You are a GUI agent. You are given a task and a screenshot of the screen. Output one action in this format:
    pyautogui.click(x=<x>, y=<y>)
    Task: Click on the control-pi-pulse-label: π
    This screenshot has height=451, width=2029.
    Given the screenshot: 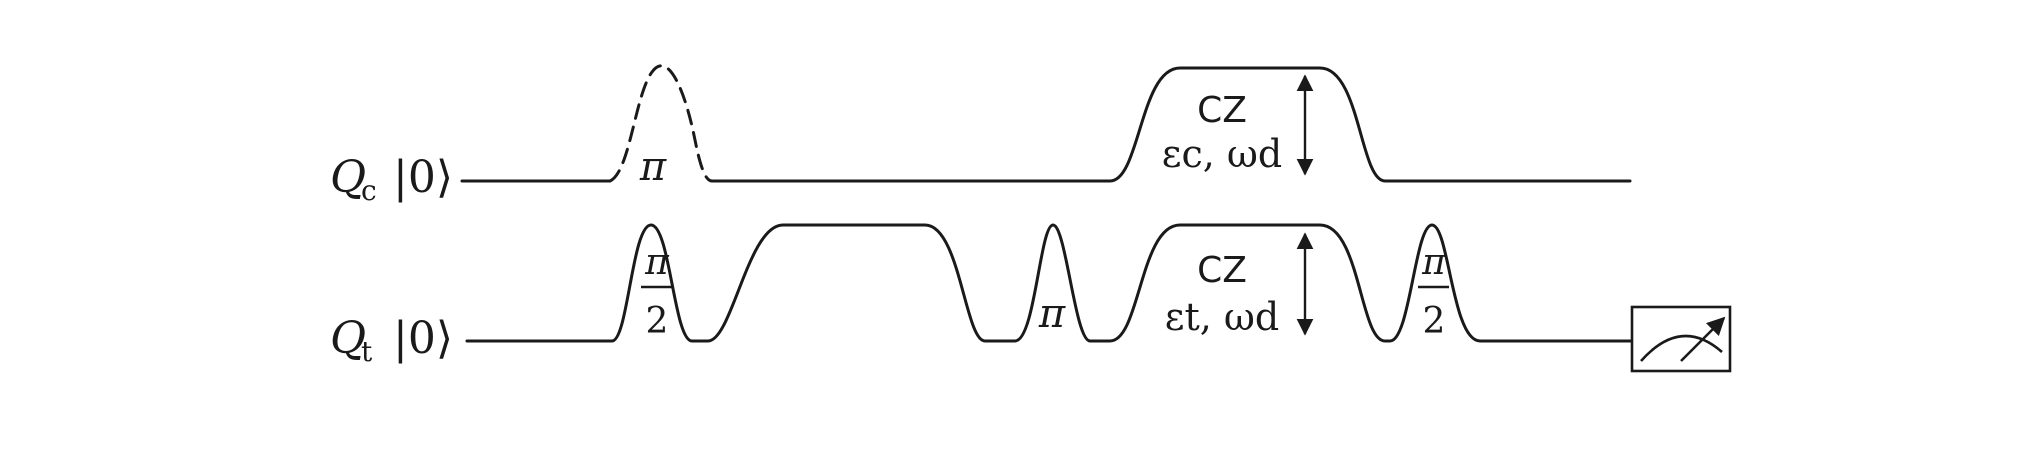 What is the action you would take?
    pyautogui.click(x=653, y=167)
    